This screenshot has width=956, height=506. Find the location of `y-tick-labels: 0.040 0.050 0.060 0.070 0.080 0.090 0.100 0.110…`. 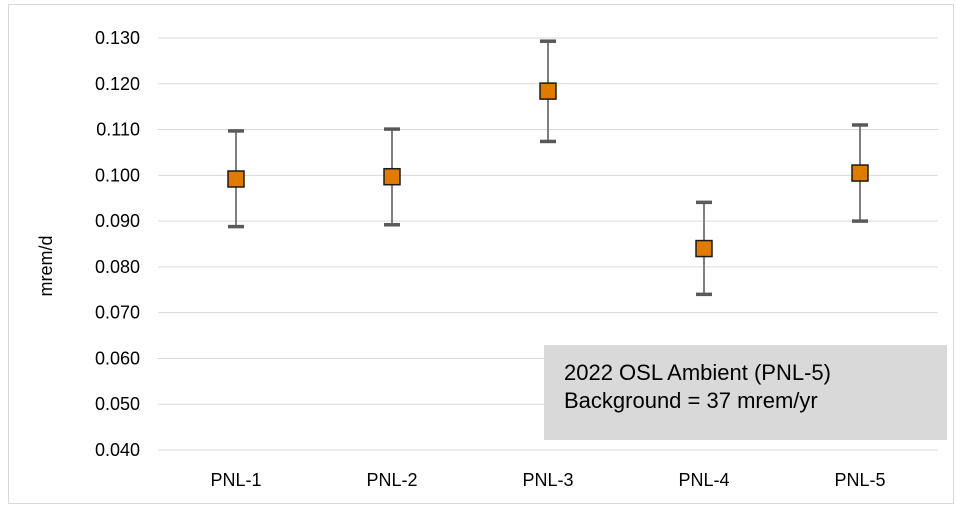

y-tick-labels: 0.040 0.050 0.060 0.070 0.080 0.090 0.100 0.110… is located at coordinates (117, 244).